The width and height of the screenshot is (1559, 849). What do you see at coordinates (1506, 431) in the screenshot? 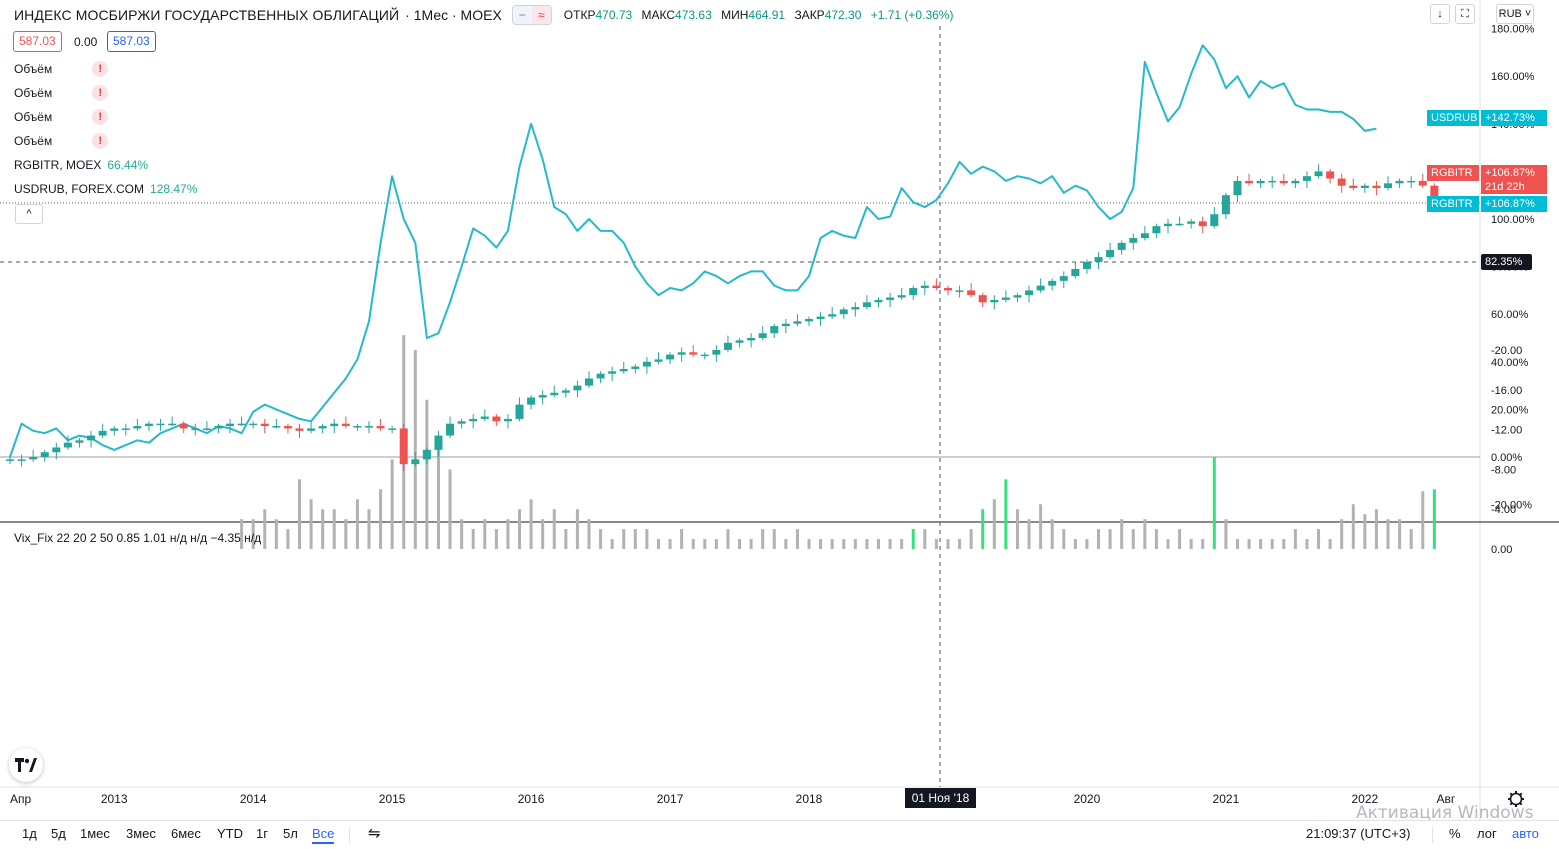
I see `vix-y-tick-label: -12.00` at bounding box center [1506, 431].